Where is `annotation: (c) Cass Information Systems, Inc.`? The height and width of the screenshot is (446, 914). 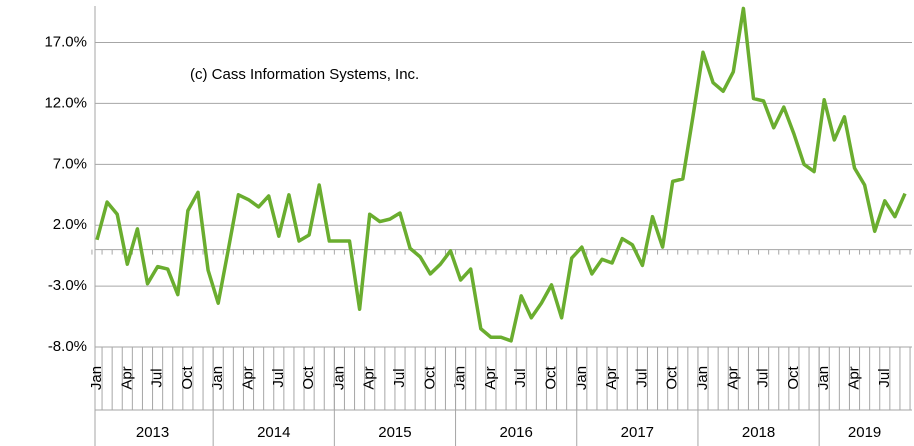 annotation: (c) Cass Information Systems, Inc. is located at coordinates (304, 74).